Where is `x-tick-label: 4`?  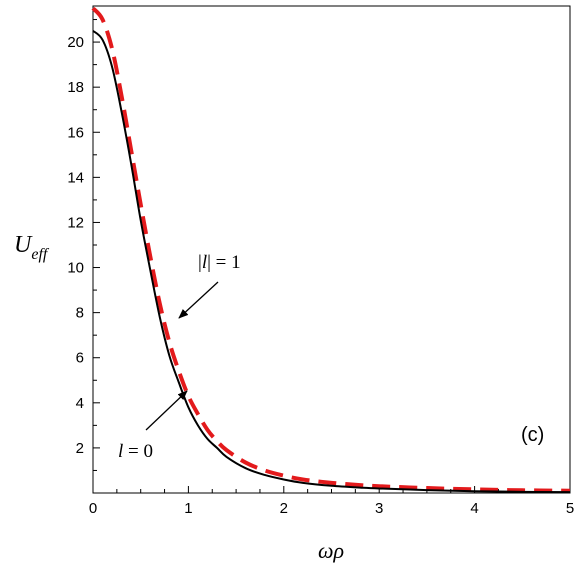
x-tick-label: 4 is located at coordinates (474, 508).